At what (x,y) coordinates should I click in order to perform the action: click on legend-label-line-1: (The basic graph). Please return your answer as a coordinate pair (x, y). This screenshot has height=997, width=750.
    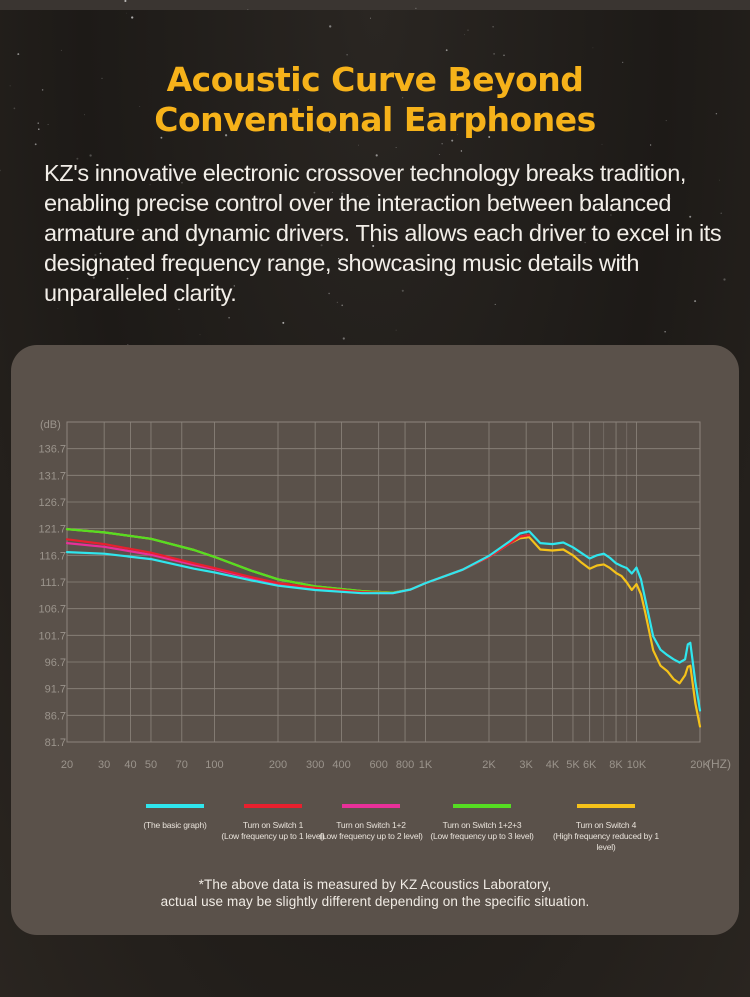
    Looking at the image, I should click on (175, 825).